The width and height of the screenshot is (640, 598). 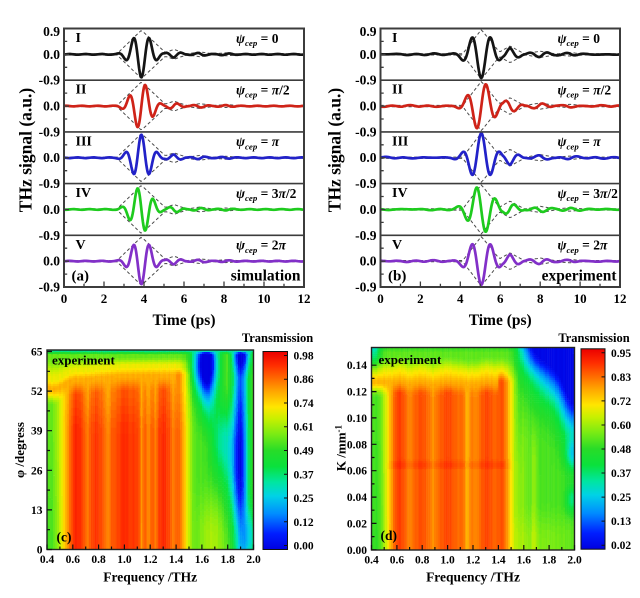 What do you see at coordinates (144, 298) in the screenshot?
I see `svg-text: 4` at bounding box center [144, 298].